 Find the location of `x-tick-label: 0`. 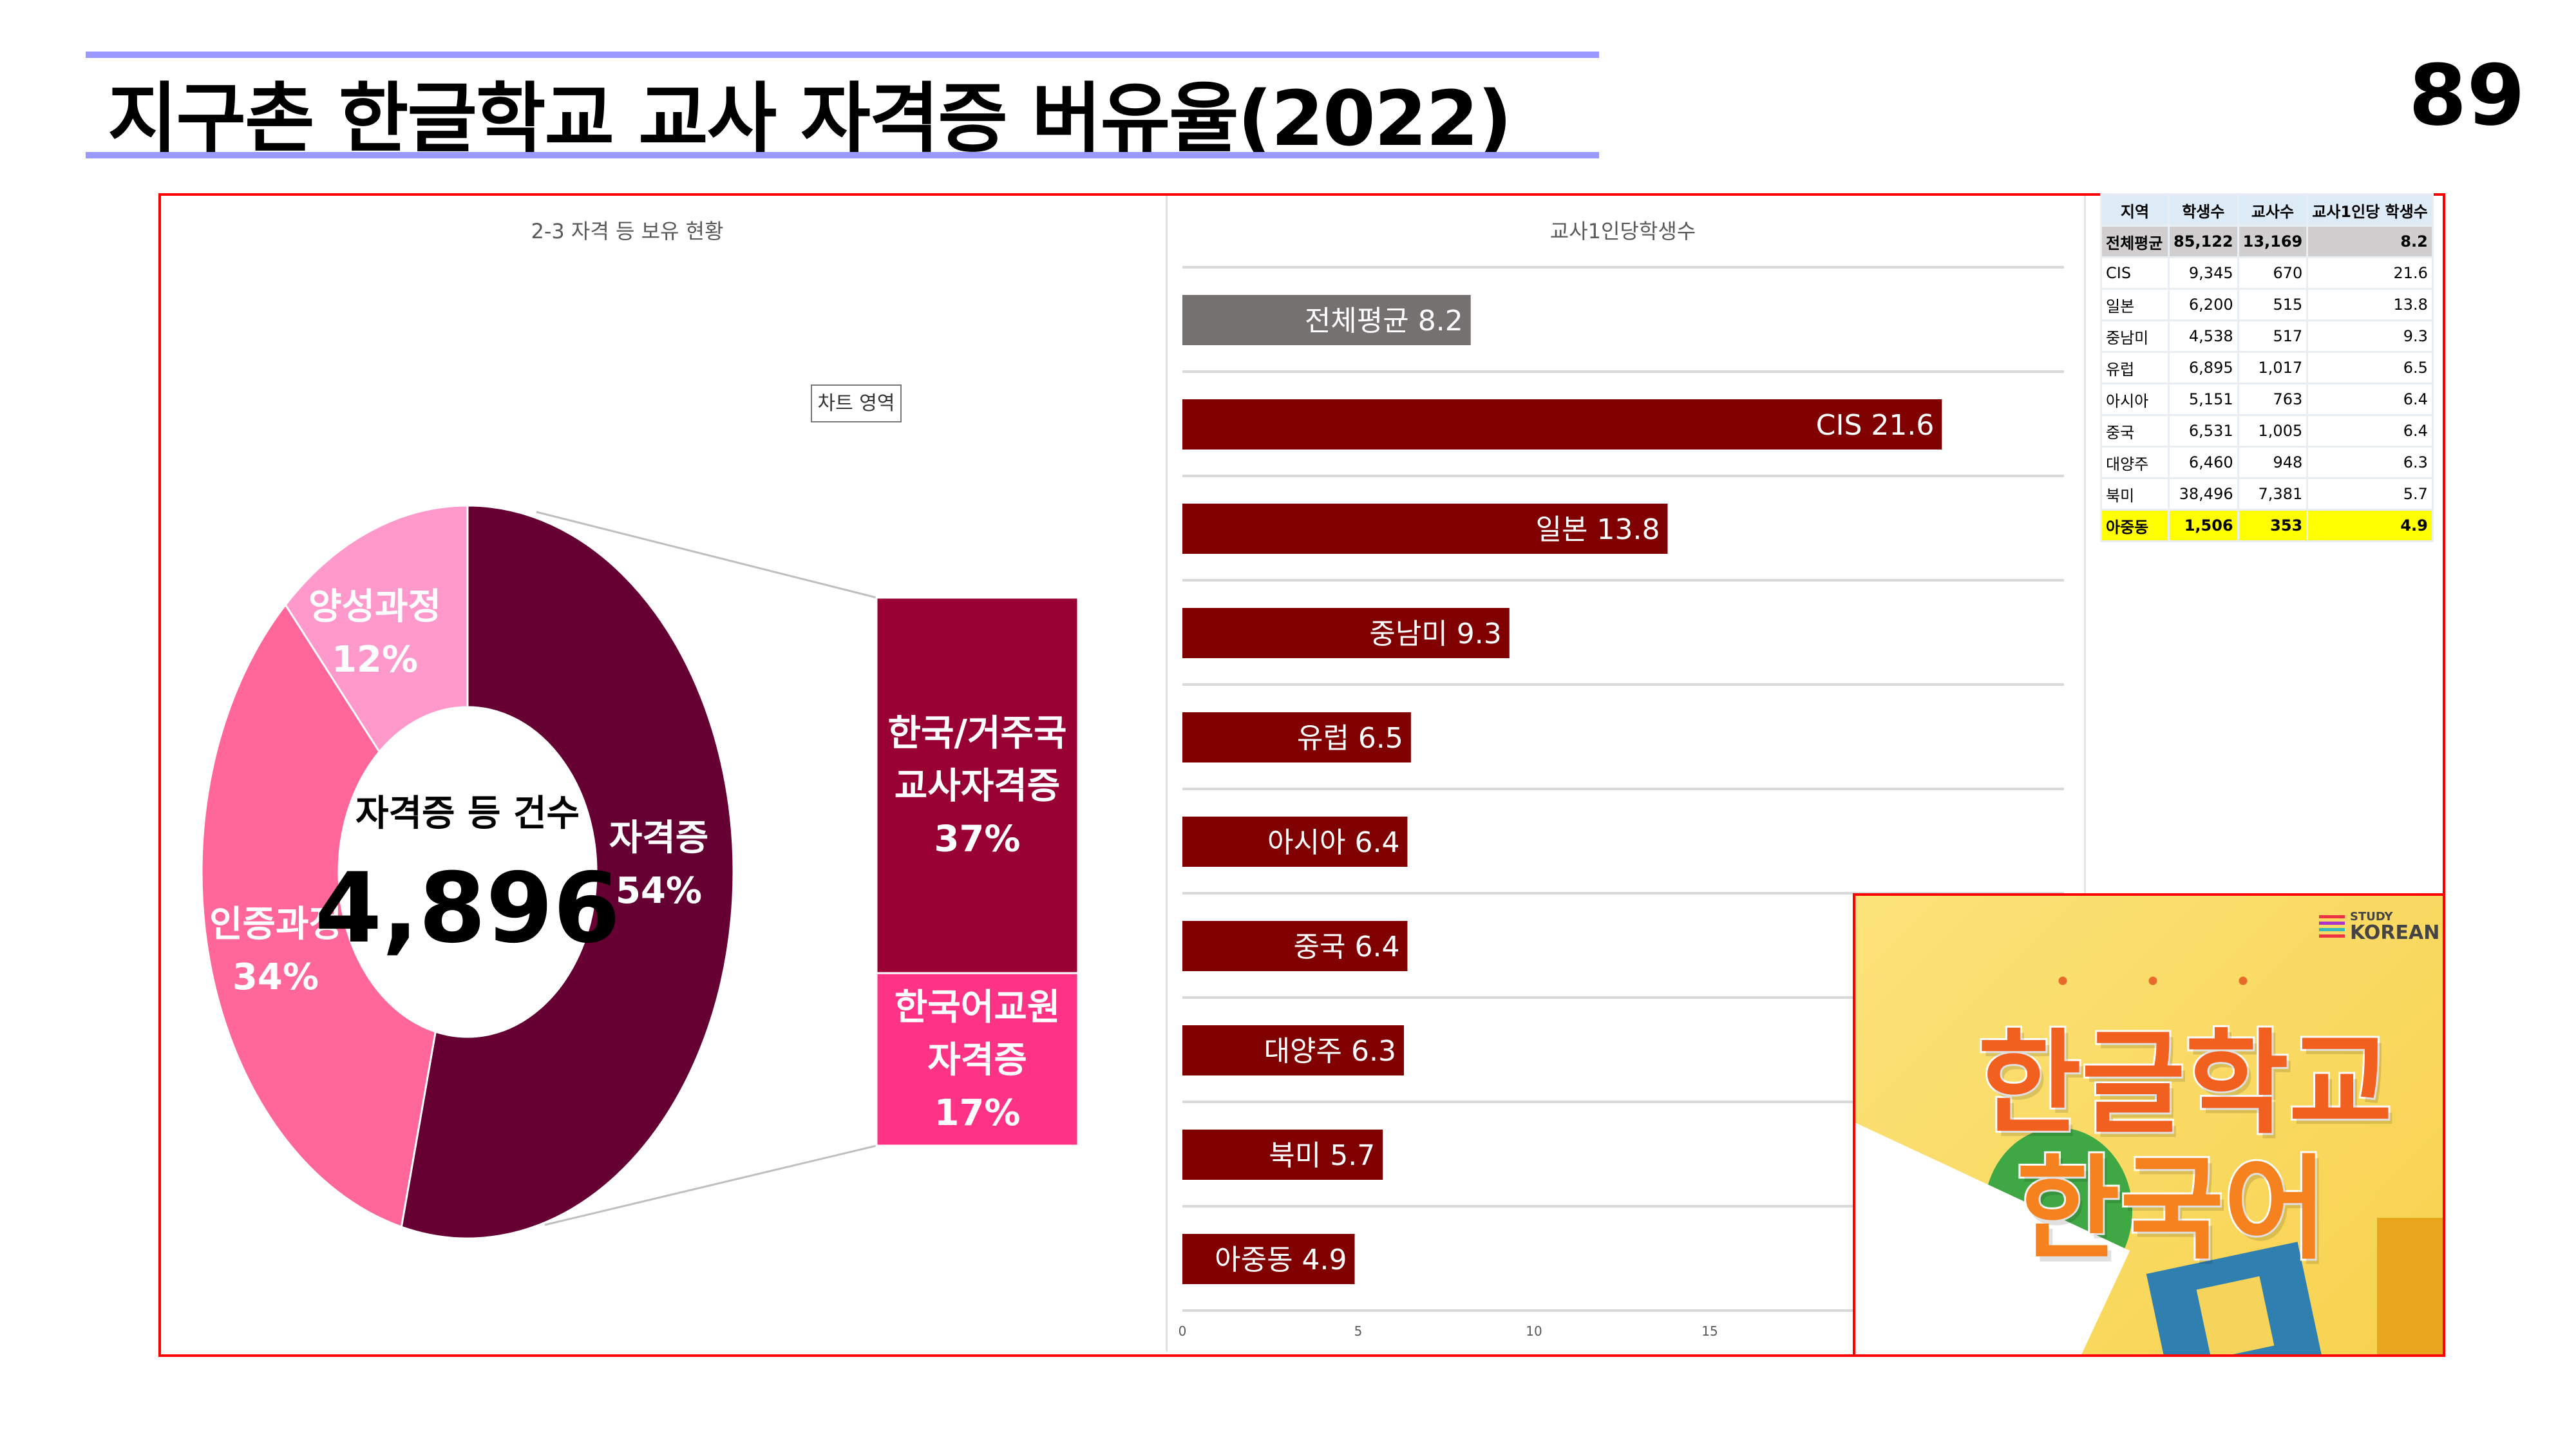

x-tick-label: 0 is located at coordinates (1183, 1331).